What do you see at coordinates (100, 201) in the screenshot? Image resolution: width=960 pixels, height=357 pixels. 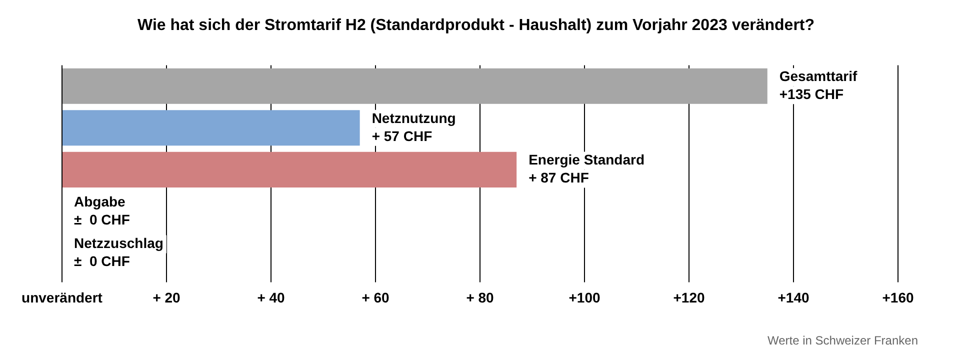 I see `y-tick-label: Abgabe` at bounding box center [100, 201].